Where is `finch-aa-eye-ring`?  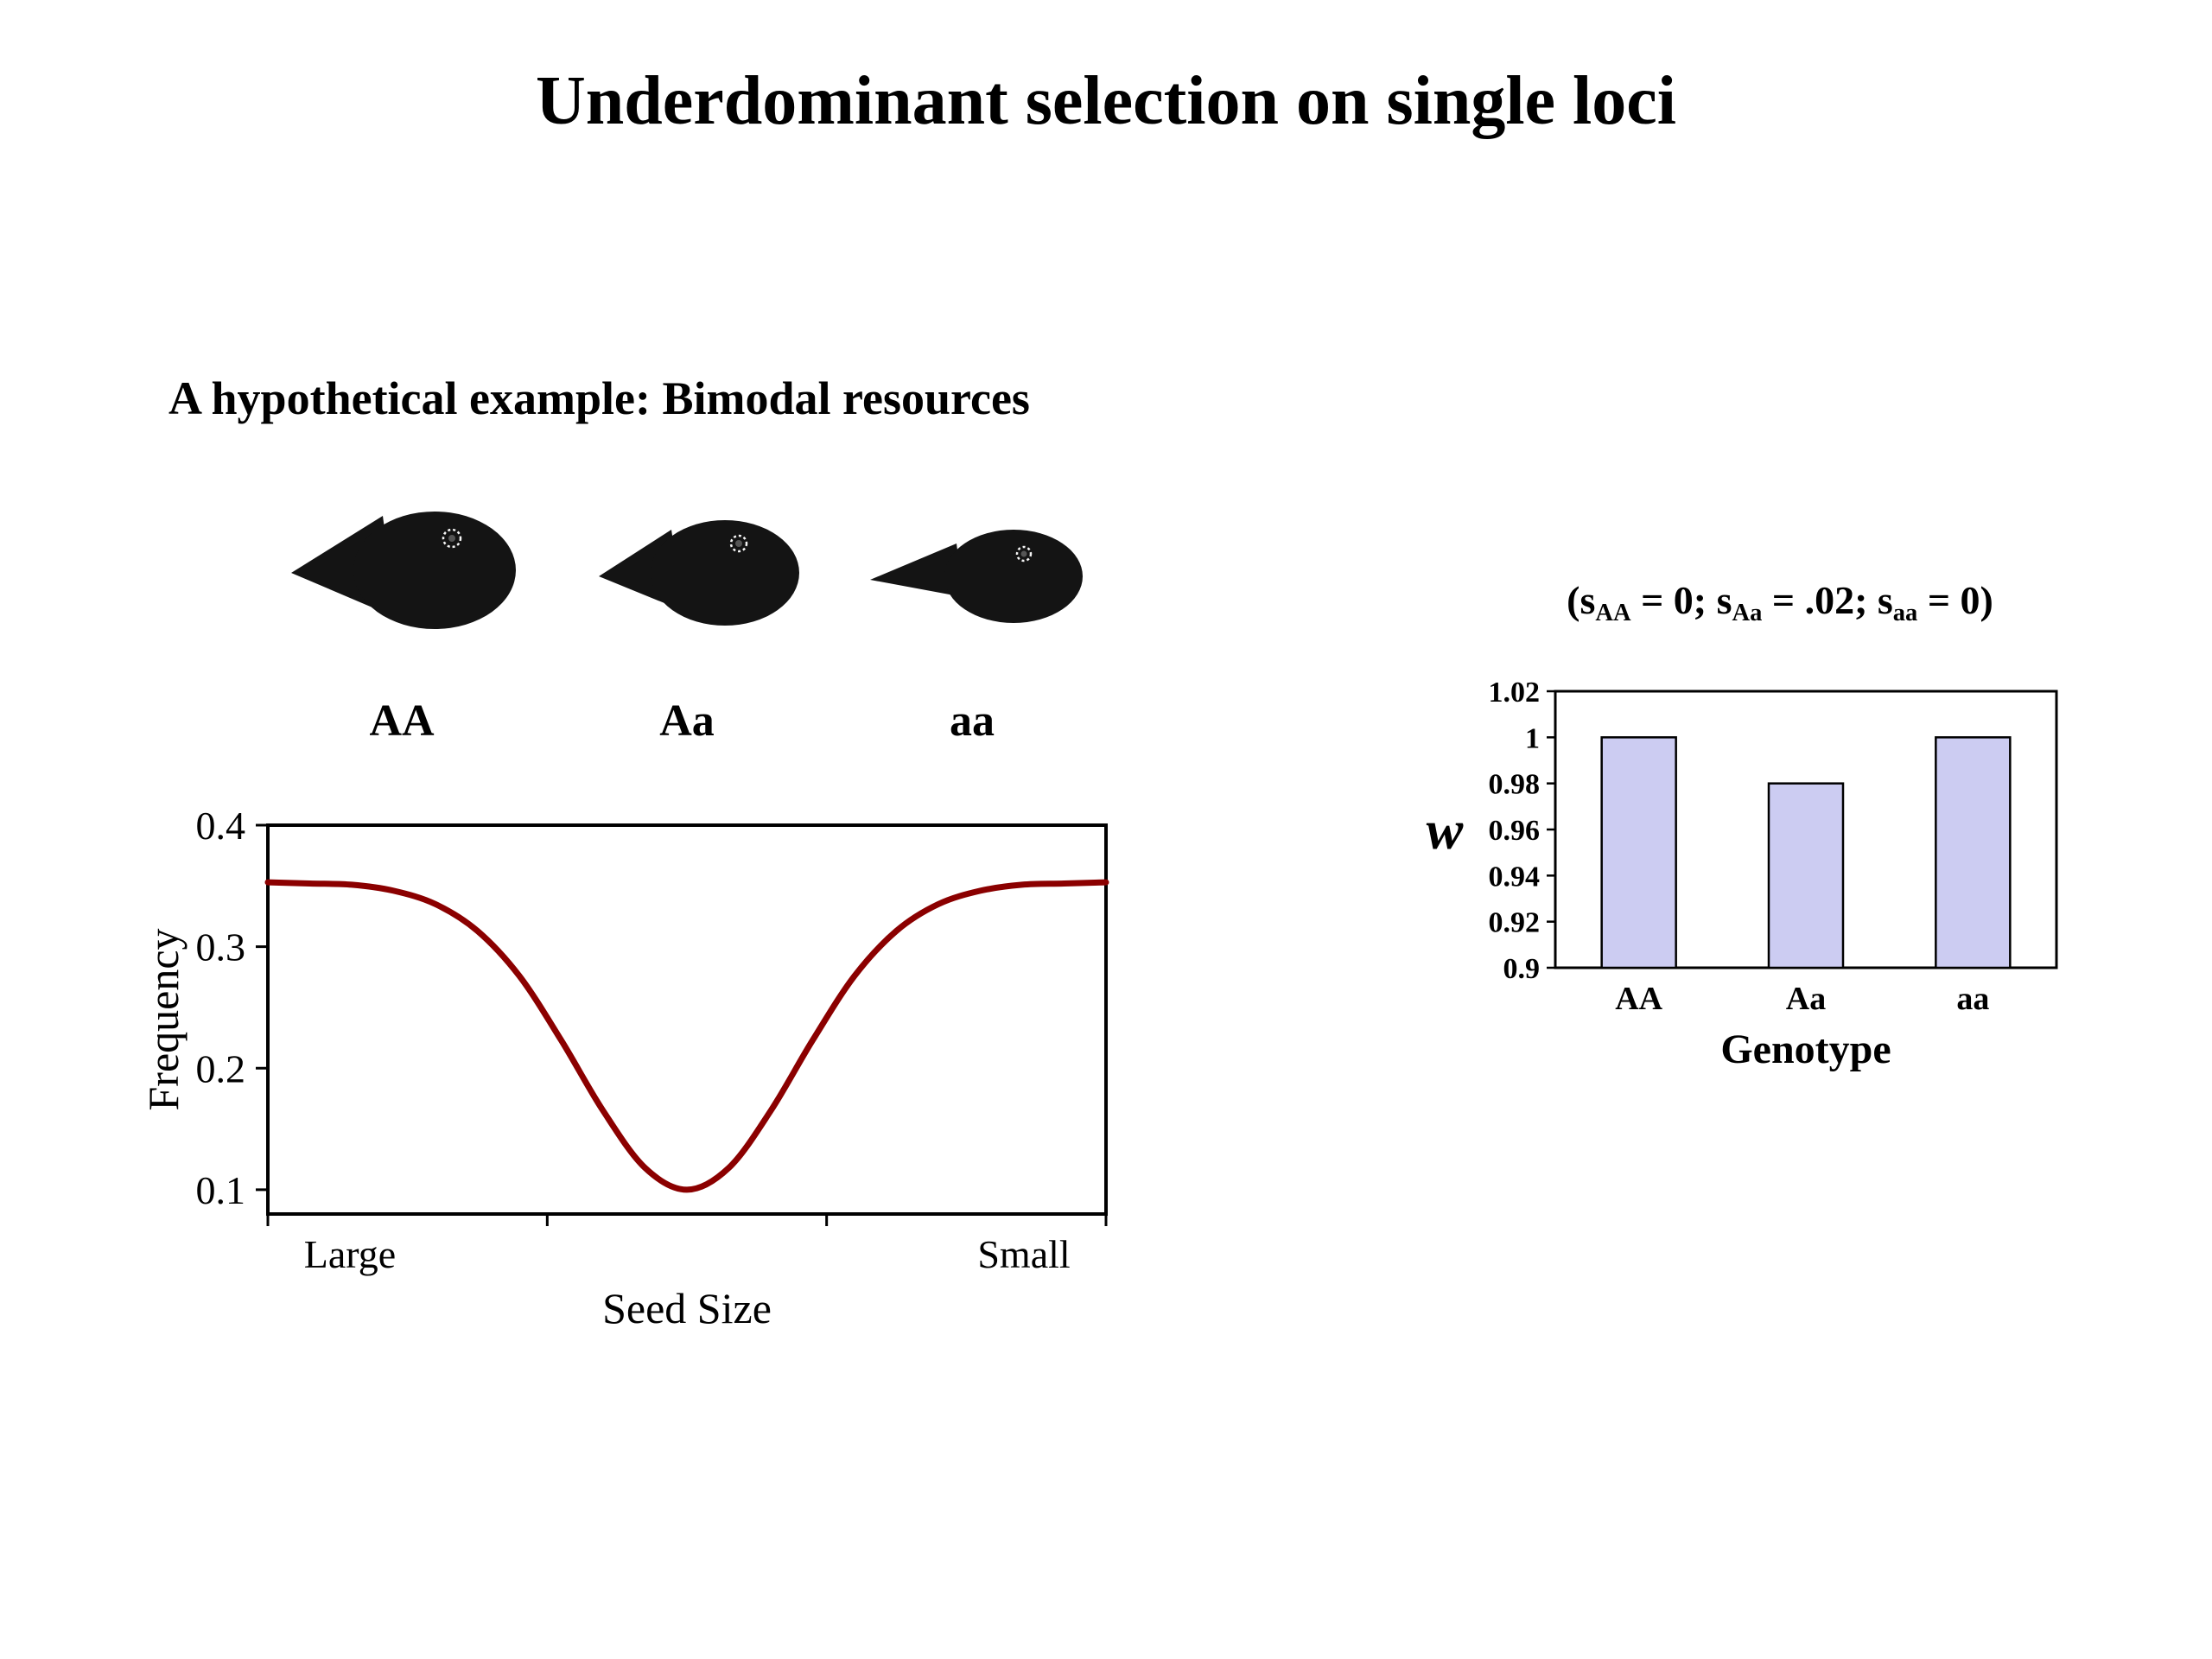 finch-aa-eye-ring is located at coordinates (1024, 554).